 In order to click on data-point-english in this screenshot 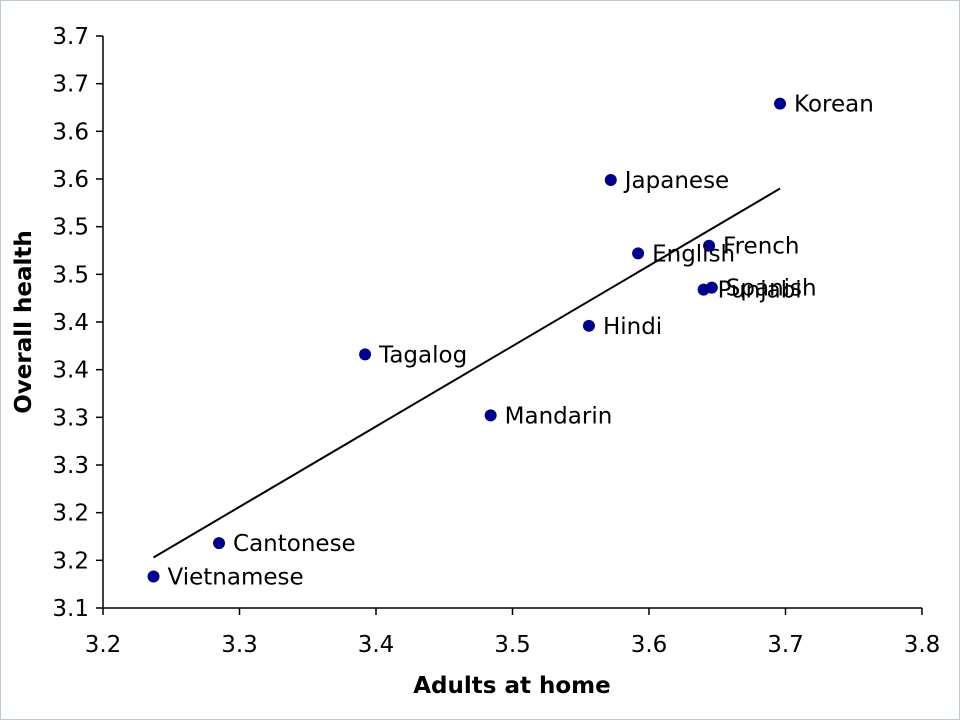, I will do `click(638, 253)`.